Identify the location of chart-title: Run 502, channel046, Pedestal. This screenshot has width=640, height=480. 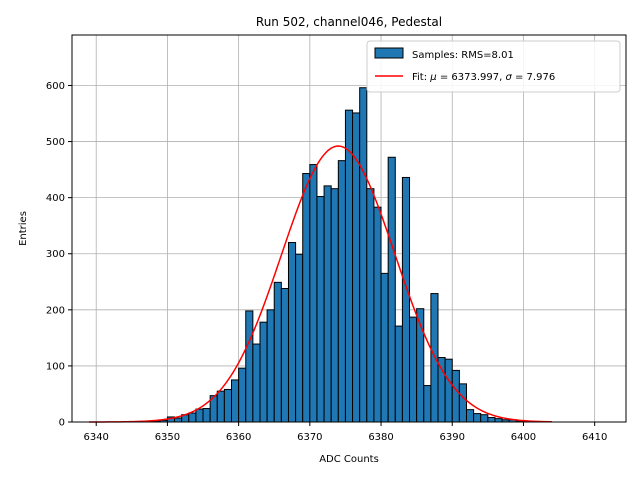
(349, 22).